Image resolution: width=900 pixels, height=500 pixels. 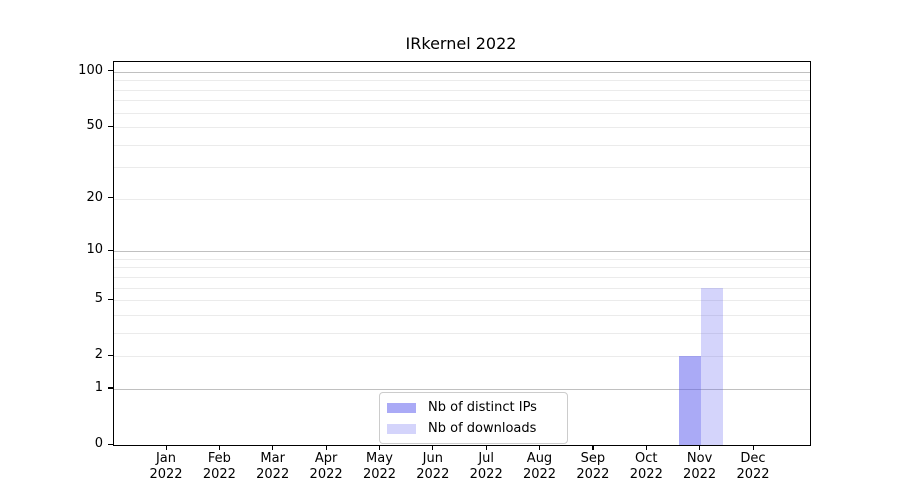 I want to click on x-tick-label: Dec 2022, so click(x=753, y=466).